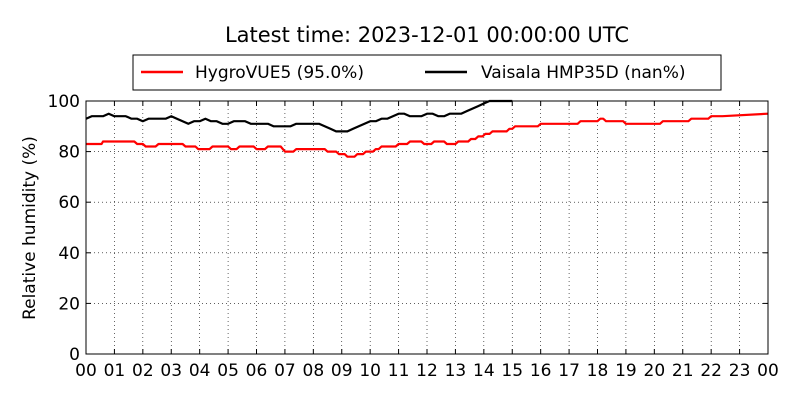 Image resolution: width=800 pixels, height=400 pixels. Describe the element at coordinates (115, 371) in the screenshot. I see `x-tick-label: 01` at that location.